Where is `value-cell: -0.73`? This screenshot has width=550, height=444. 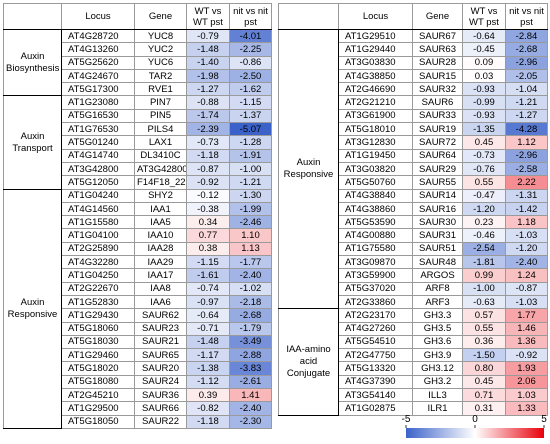
value-cell: -0.73 is located at coordinates (208, 142).